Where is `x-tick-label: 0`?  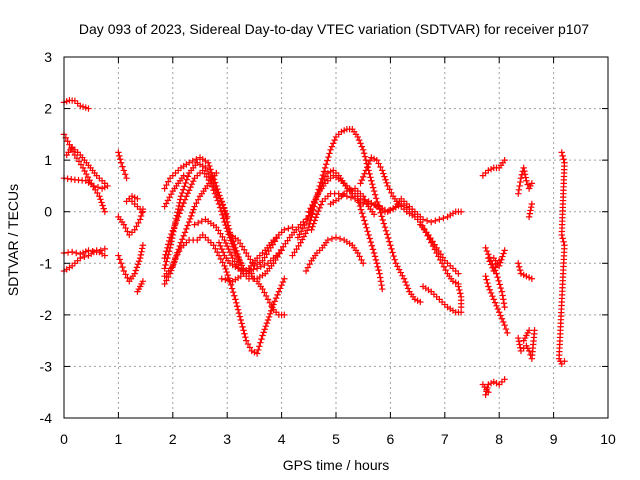
x-tick-label: 0 is located at coordinates (64, 439).